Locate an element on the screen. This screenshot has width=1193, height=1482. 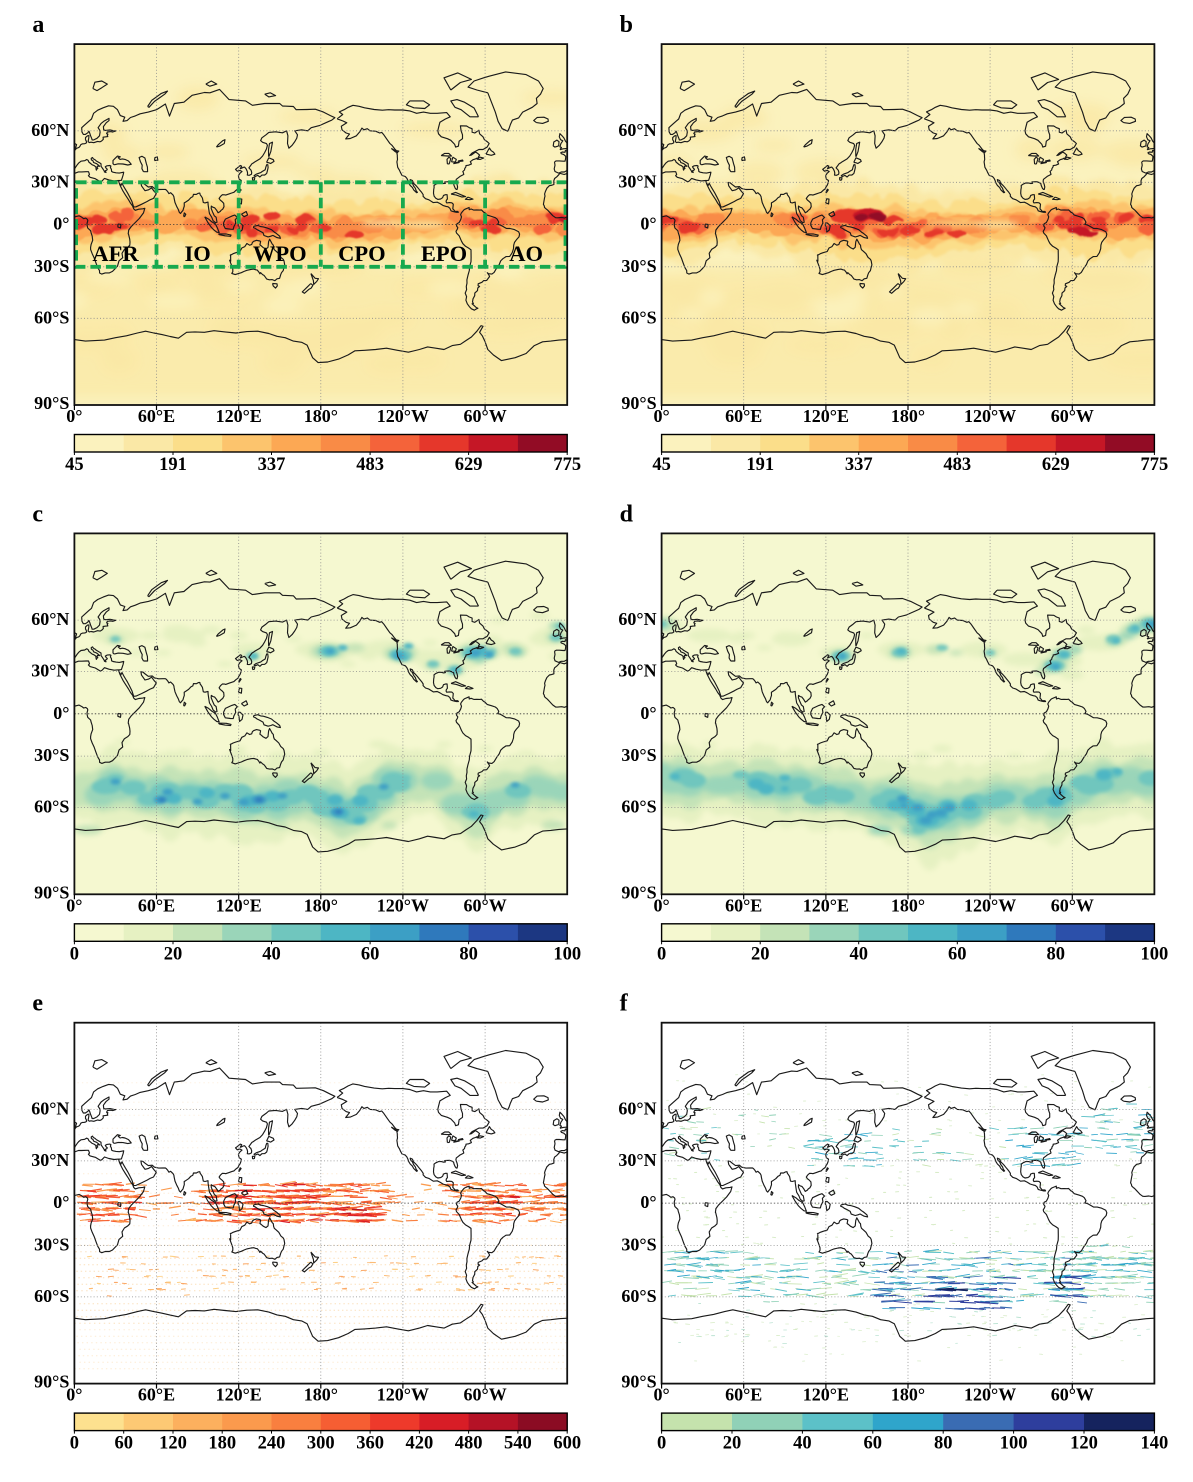
svg-text: 540 is located at coordinates (518, 1444).